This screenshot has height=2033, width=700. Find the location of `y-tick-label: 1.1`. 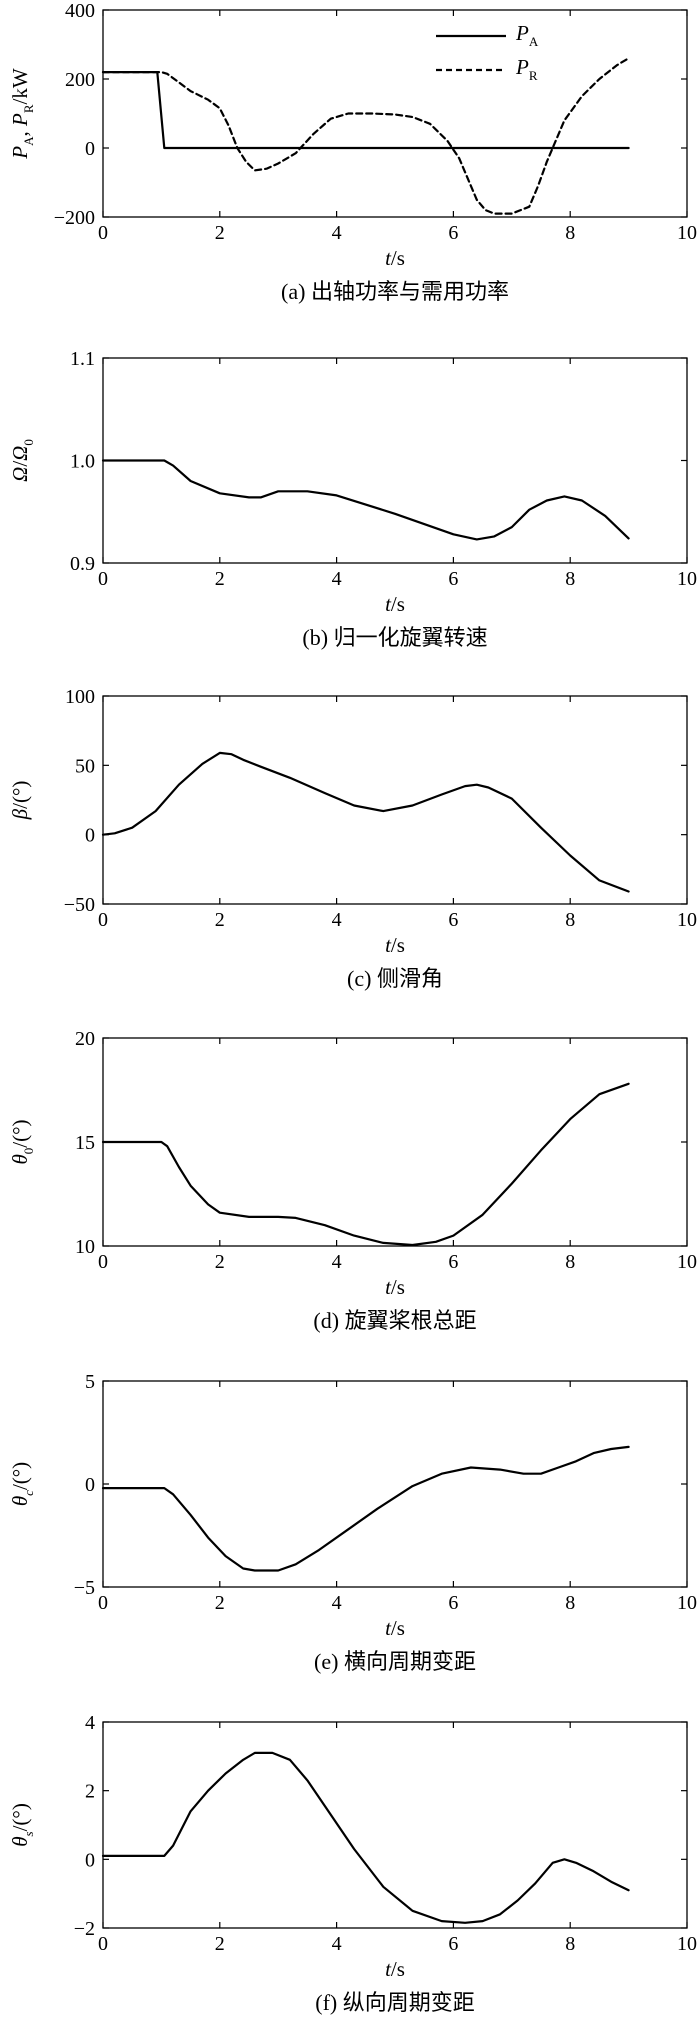

y-tick-label: 1.1 is located at coordinates (82, 359).